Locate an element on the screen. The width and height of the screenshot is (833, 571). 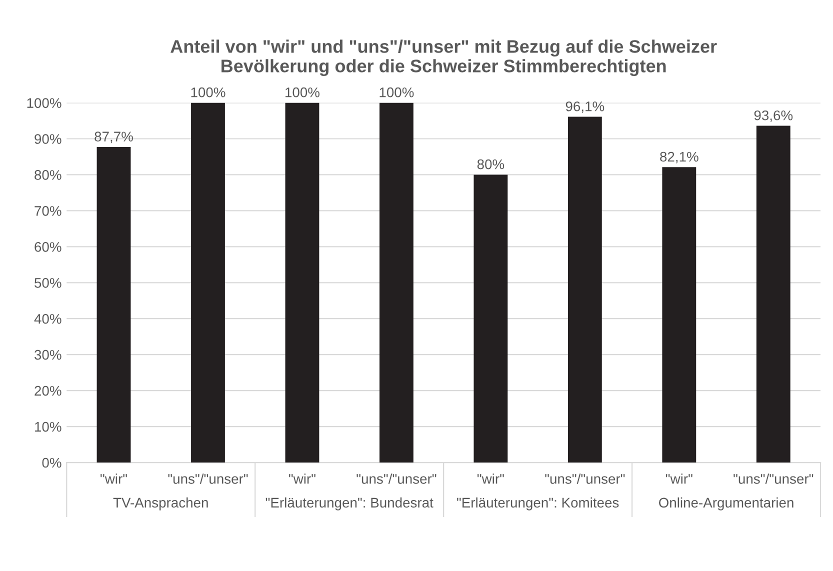
y-tick-label: 100% is located at coordinates (44, 103).